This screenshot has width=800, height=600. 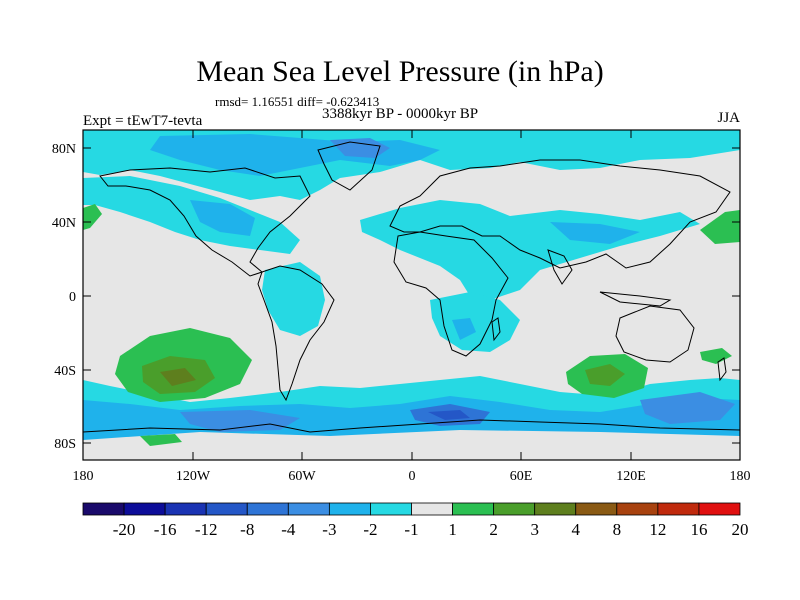 I want to click on coast-australia, so click(x=655, y=334).